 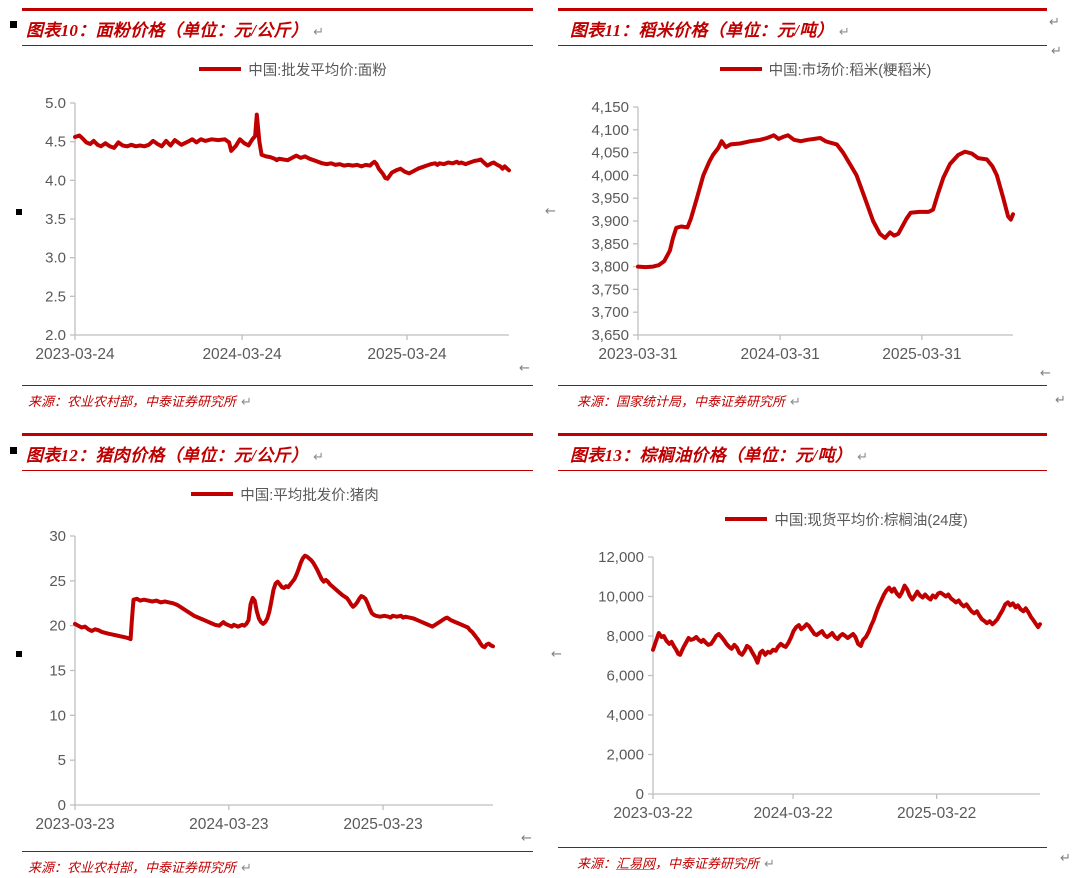 I want to click on svg-text: 3,900, so click(x=610, y=221).